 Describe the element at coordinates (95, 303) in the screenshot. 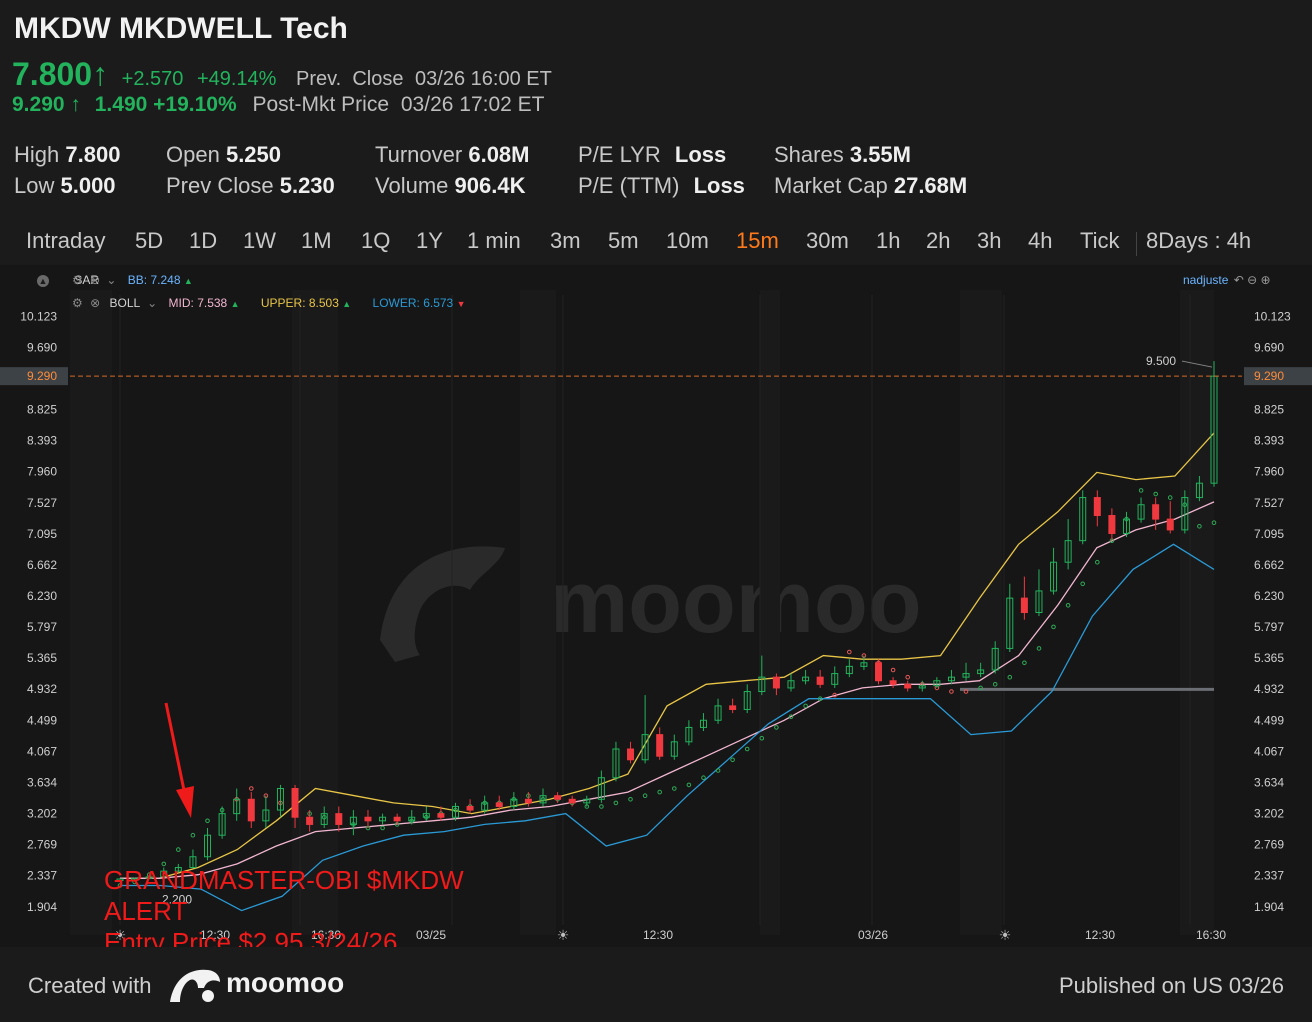

I see `close-indicator-icon: ⊗` at that location.